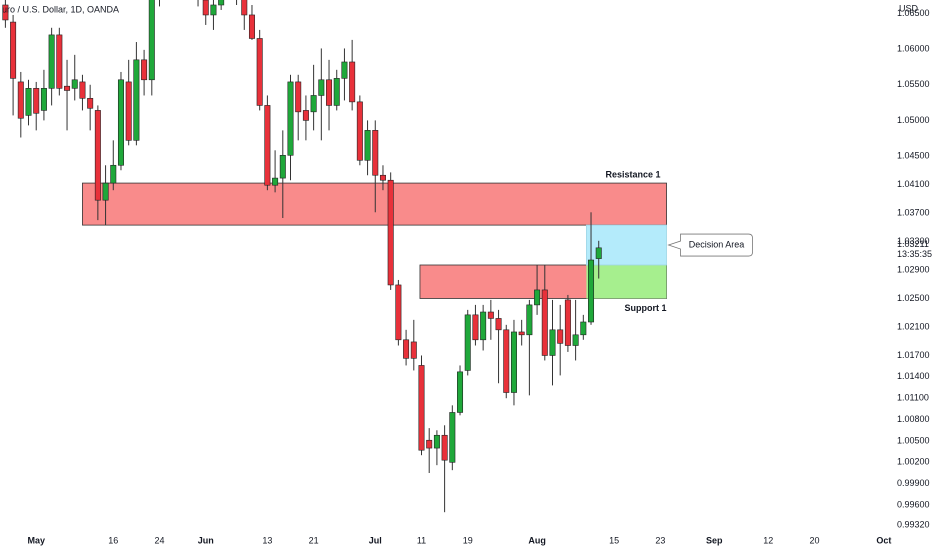 This screenshot has height=550, width=932. Describe the element at coordinates (913, 504) in the screenshot. I see `y-tick-label: 0.99600` at that location.